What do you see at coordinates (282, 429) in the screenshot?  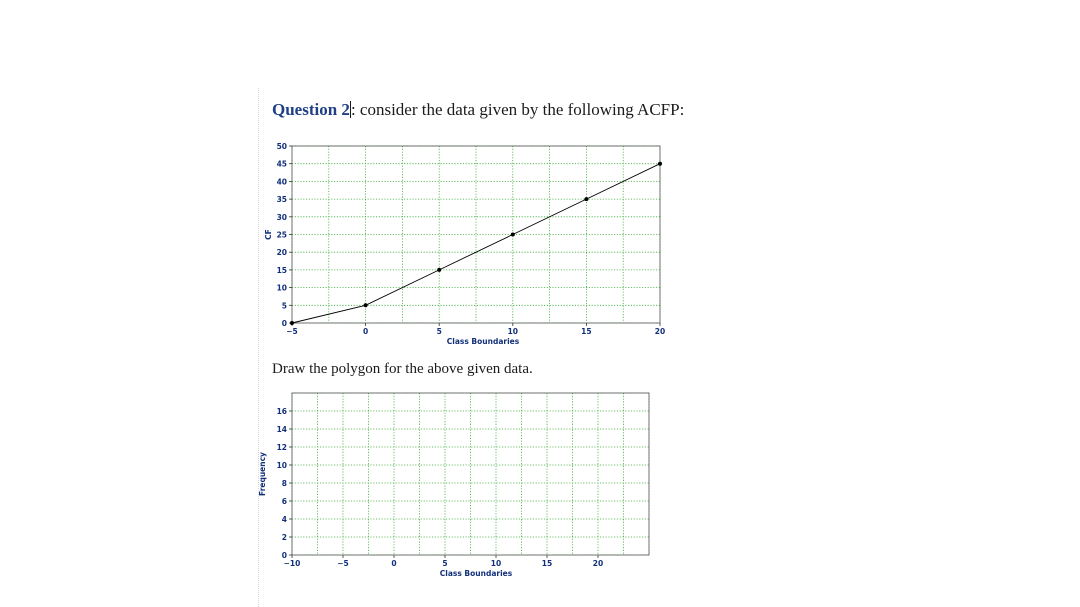 I see `y-tick-label: 14` at bounding box center [282, 429].